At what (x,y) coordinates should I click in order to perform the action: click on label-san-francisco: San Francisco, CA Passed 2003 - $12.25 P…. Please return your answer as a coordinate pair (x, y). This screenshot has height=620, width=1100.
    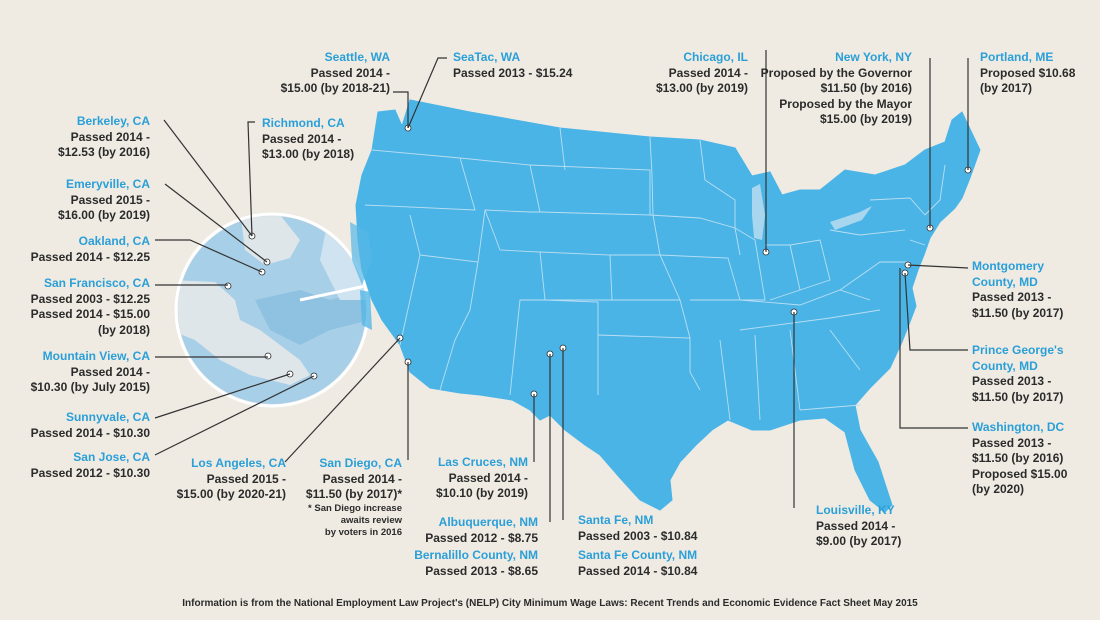
    Looking at the image, I should click on (90, 307).